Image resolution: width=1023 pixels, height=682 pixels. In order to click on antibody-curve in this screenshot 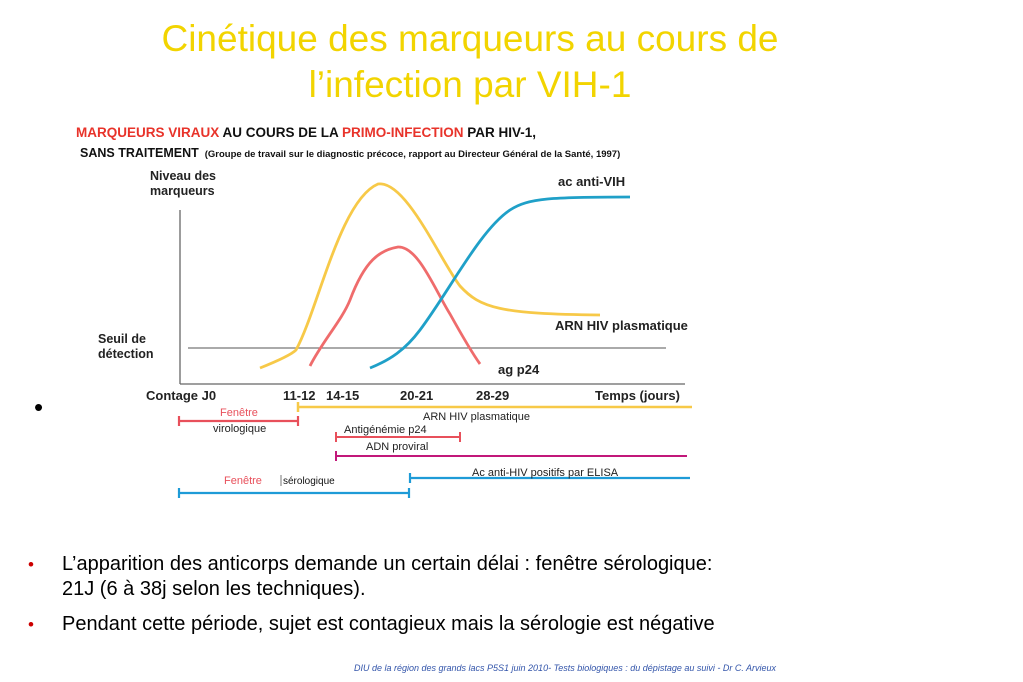, I will do `click(500, 282)`.